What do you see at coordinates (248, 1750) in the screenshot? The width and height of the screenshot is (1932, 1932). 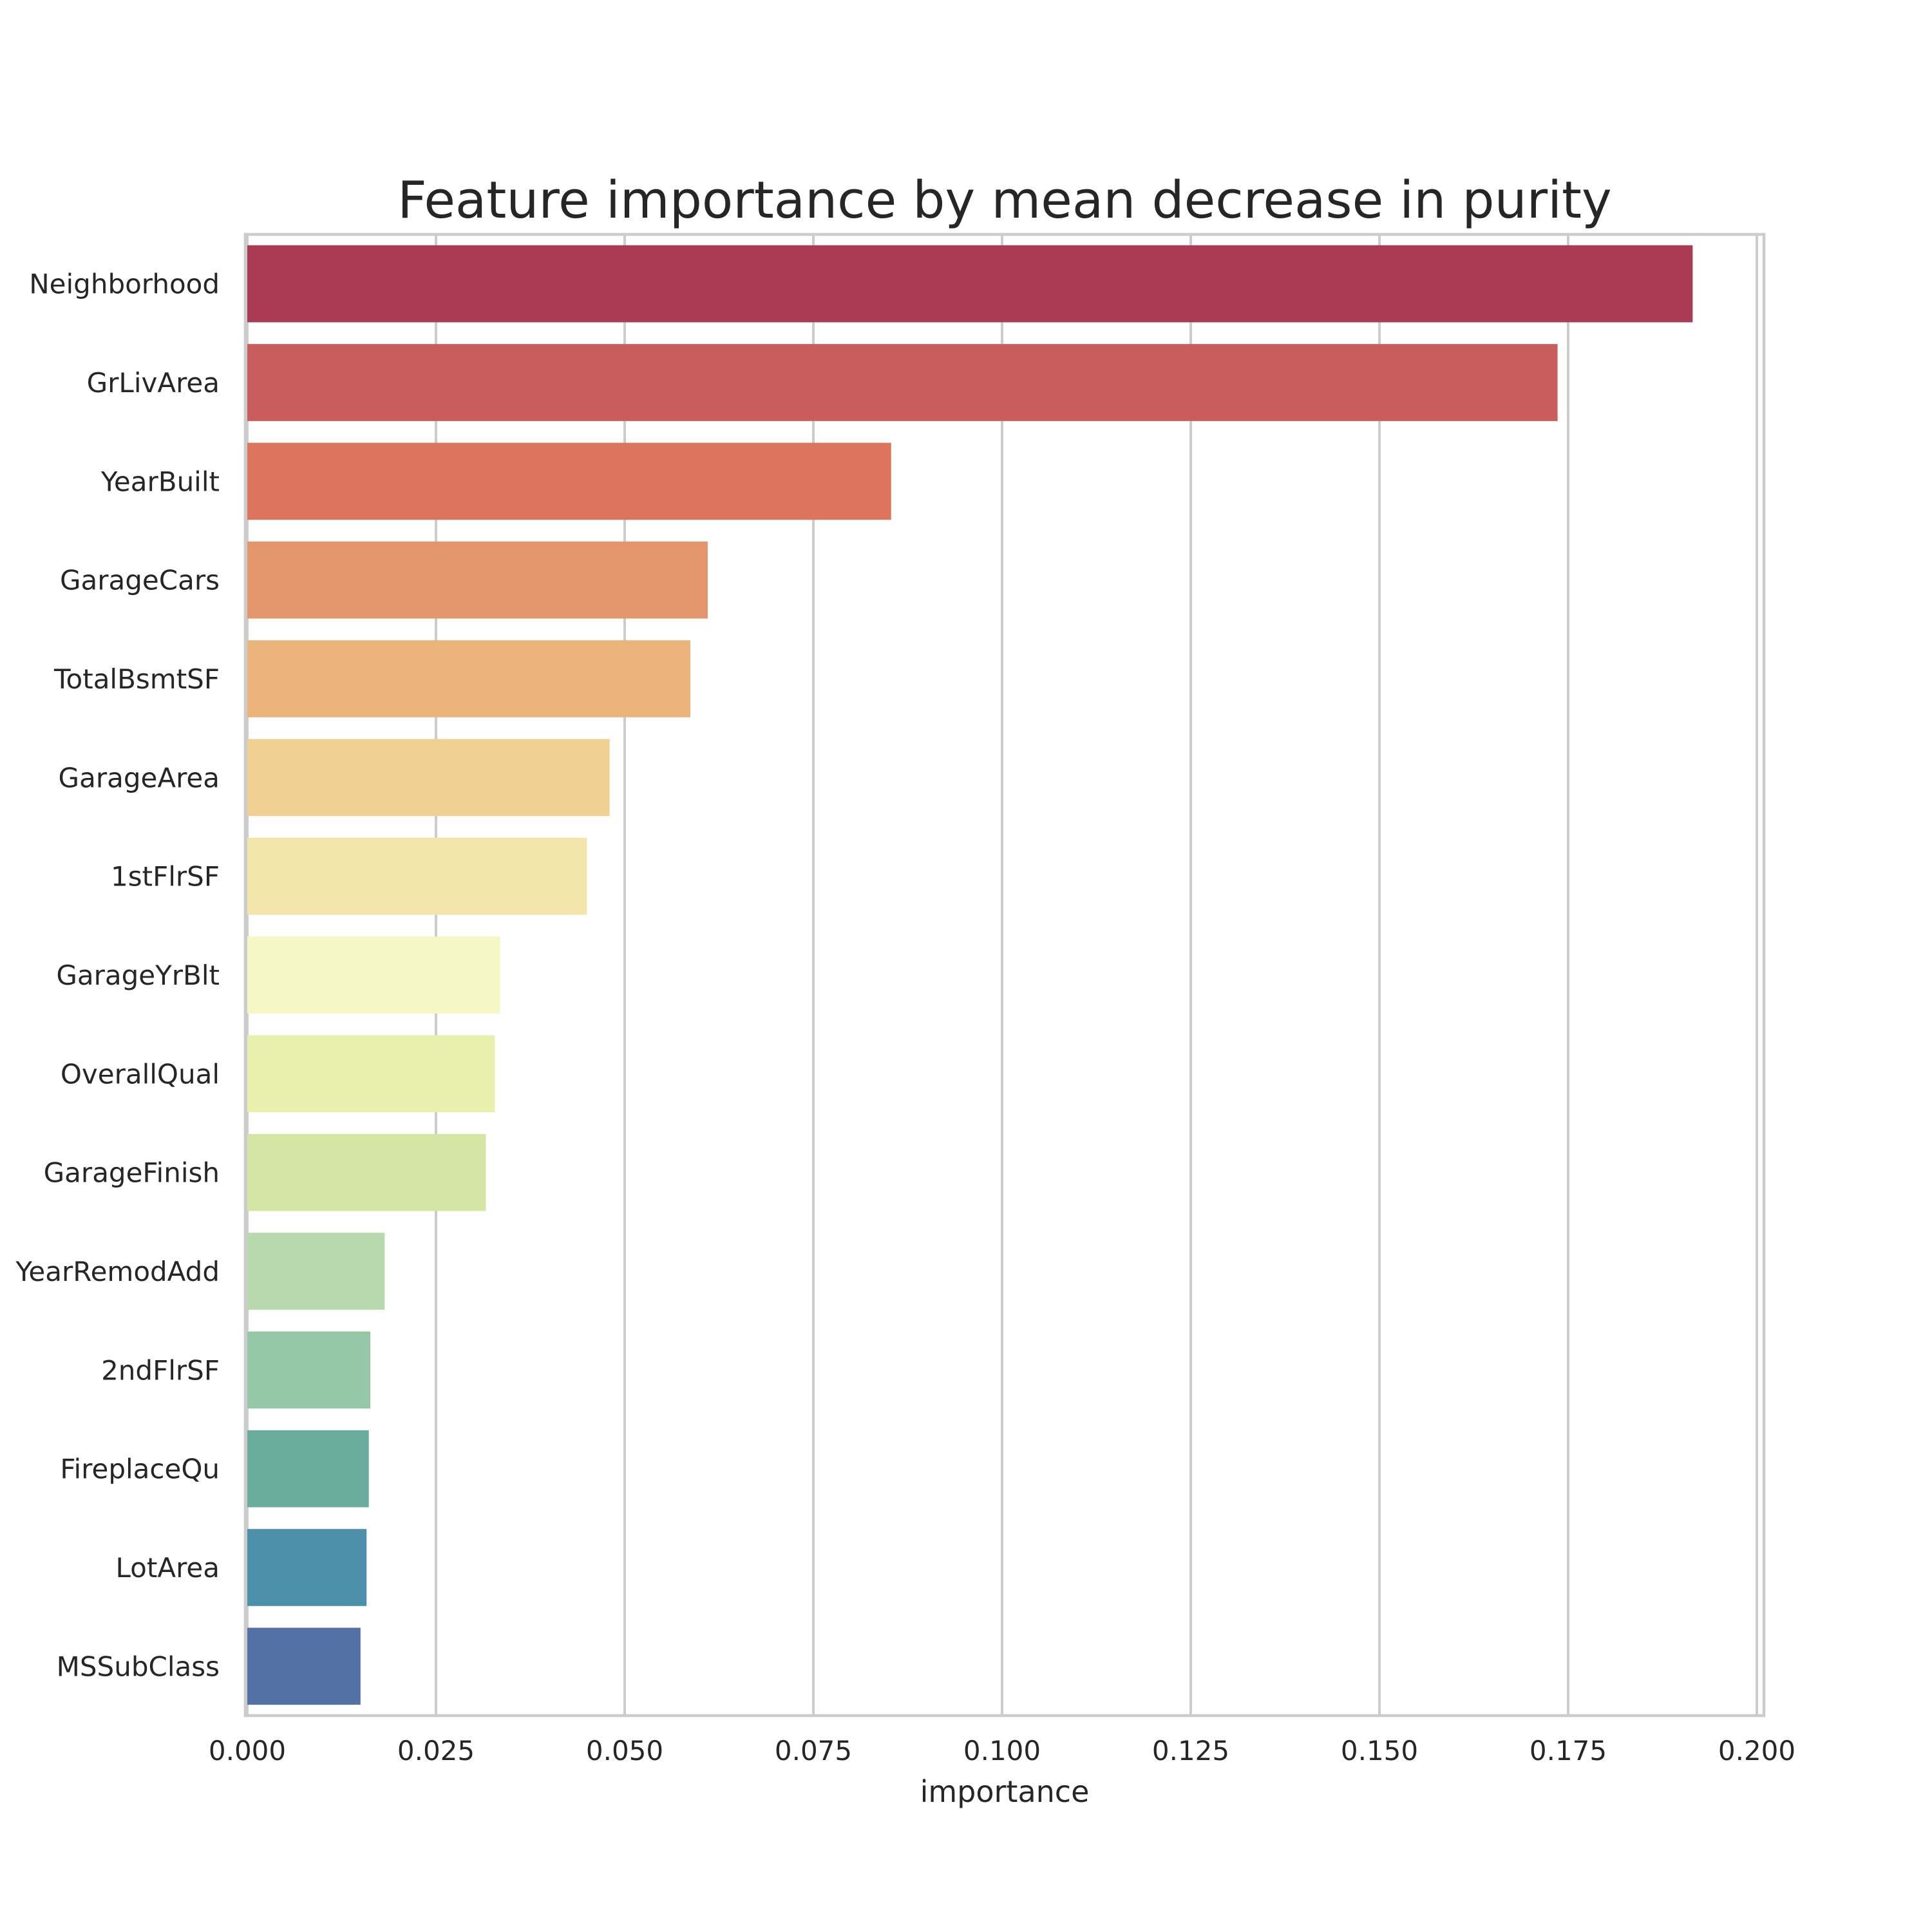 I see `x-tick-label: 0.000` at bounding box center [248, 1750].